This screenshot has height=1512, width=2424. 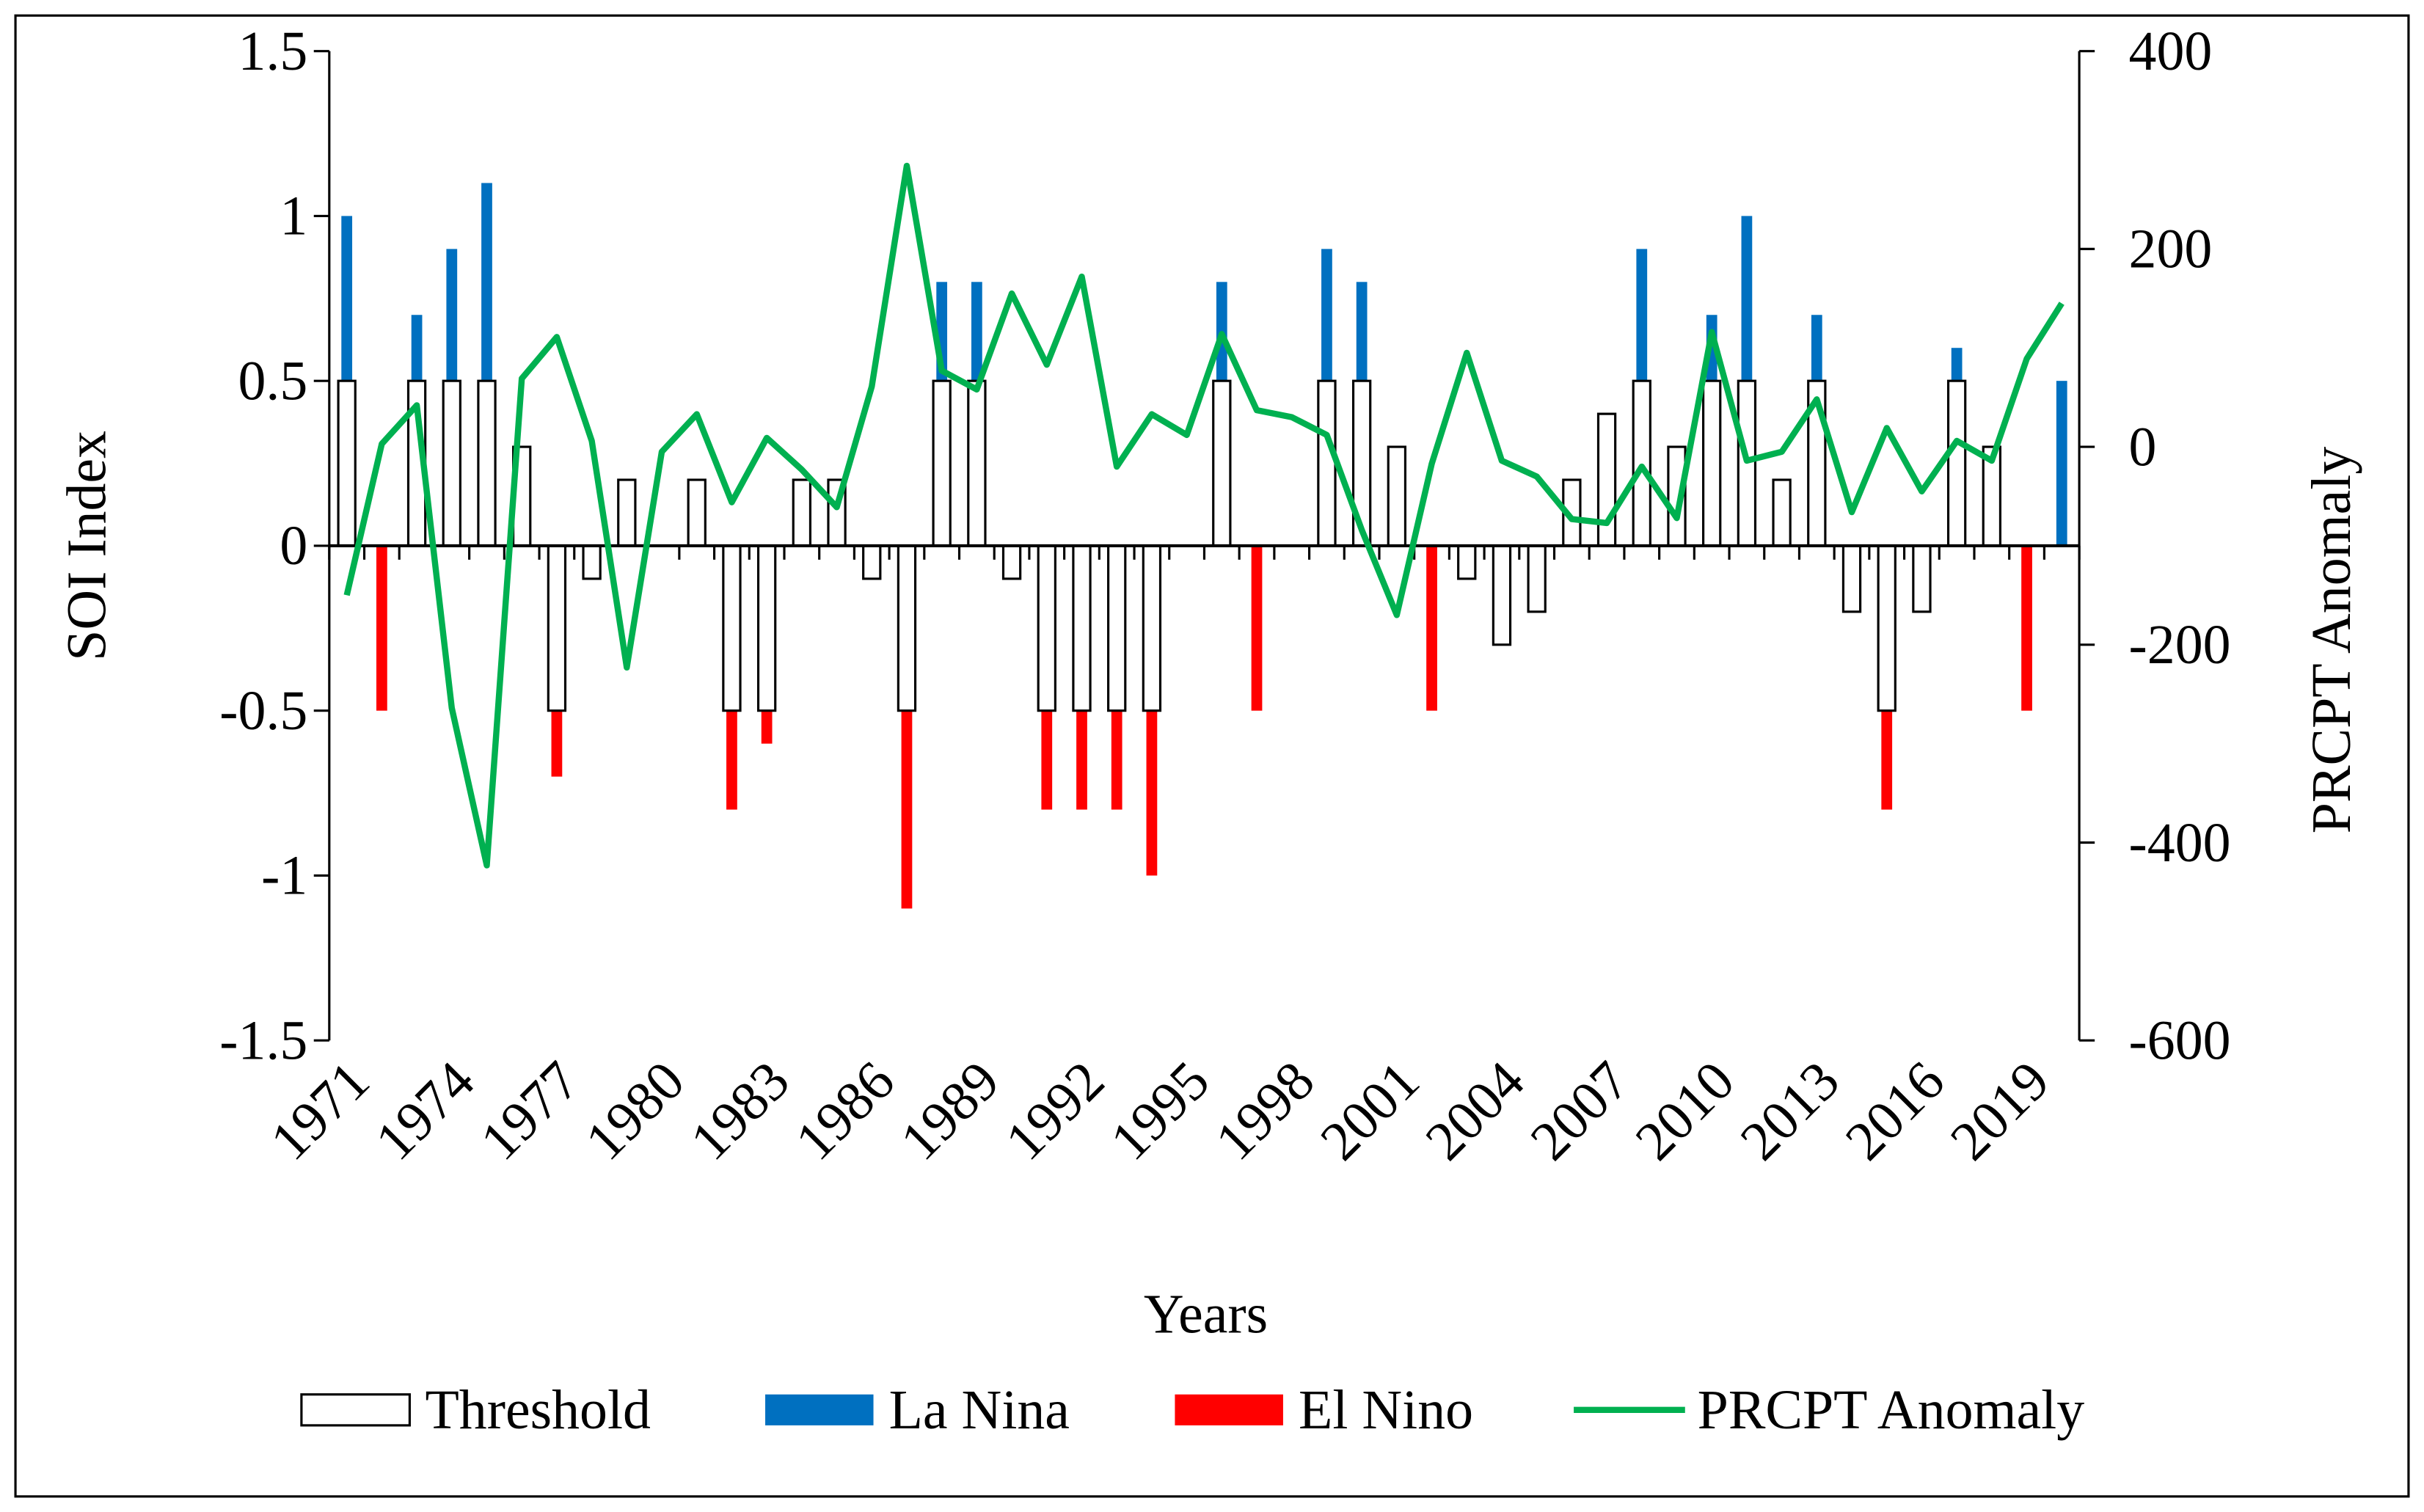 What do you see at coordinates (2143, 447) in the screenshot?
I see `y2-tick-label: 0` at bounding box center [2143, 447].